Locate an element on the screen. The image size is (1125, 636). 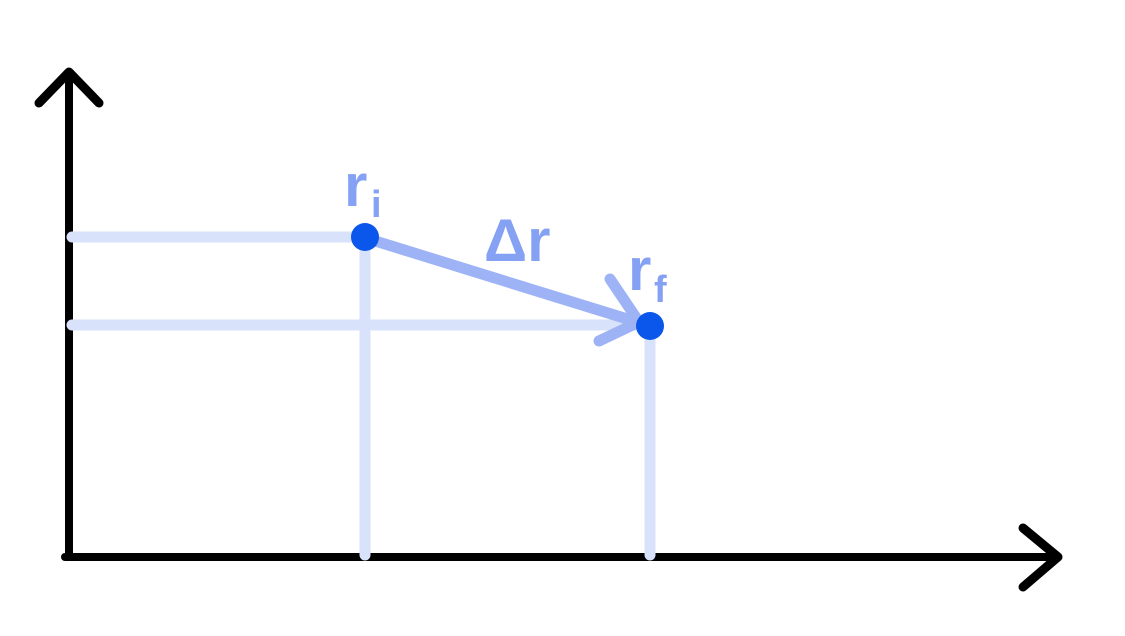
label-initial-position: r is located at coordinates (355, 185).